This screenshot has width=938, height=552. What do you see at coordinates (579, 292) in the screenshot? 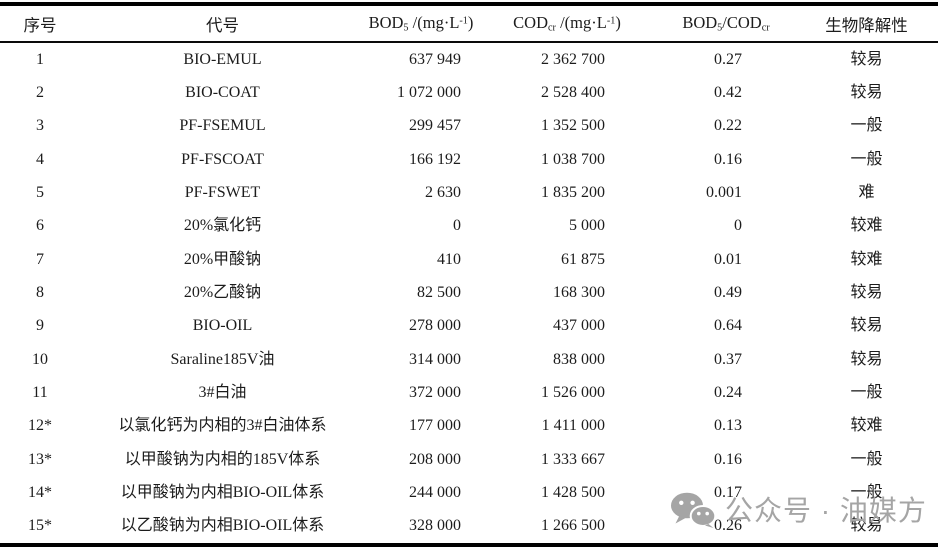
I see `cell-cod: 168 300` at bounding box center [579, 292].